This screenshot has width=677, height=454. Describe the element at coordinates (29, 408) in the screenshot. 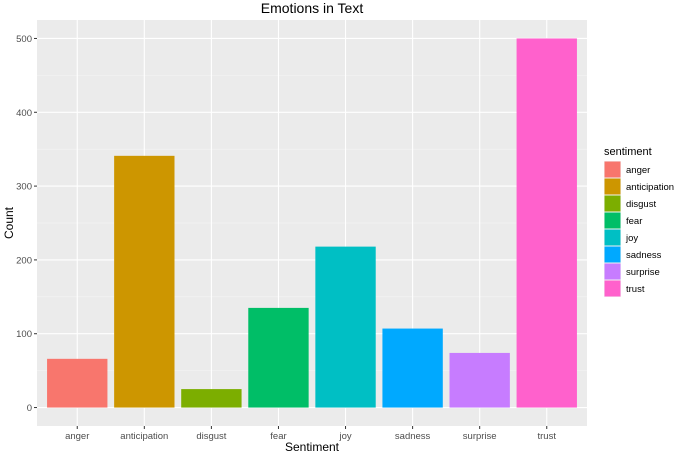

I see `y-tick-label: 0` at that location.